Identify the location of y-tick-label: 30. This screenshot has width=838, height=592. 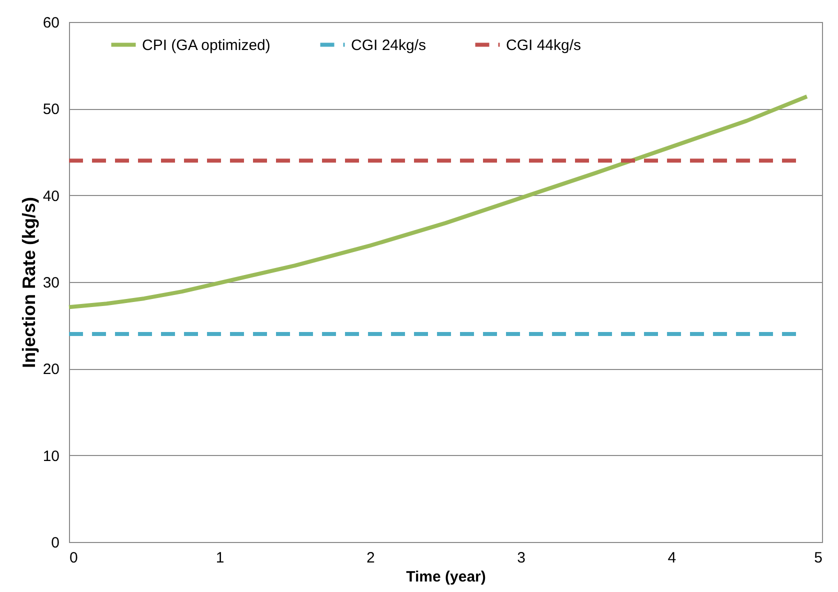
(51, 283).